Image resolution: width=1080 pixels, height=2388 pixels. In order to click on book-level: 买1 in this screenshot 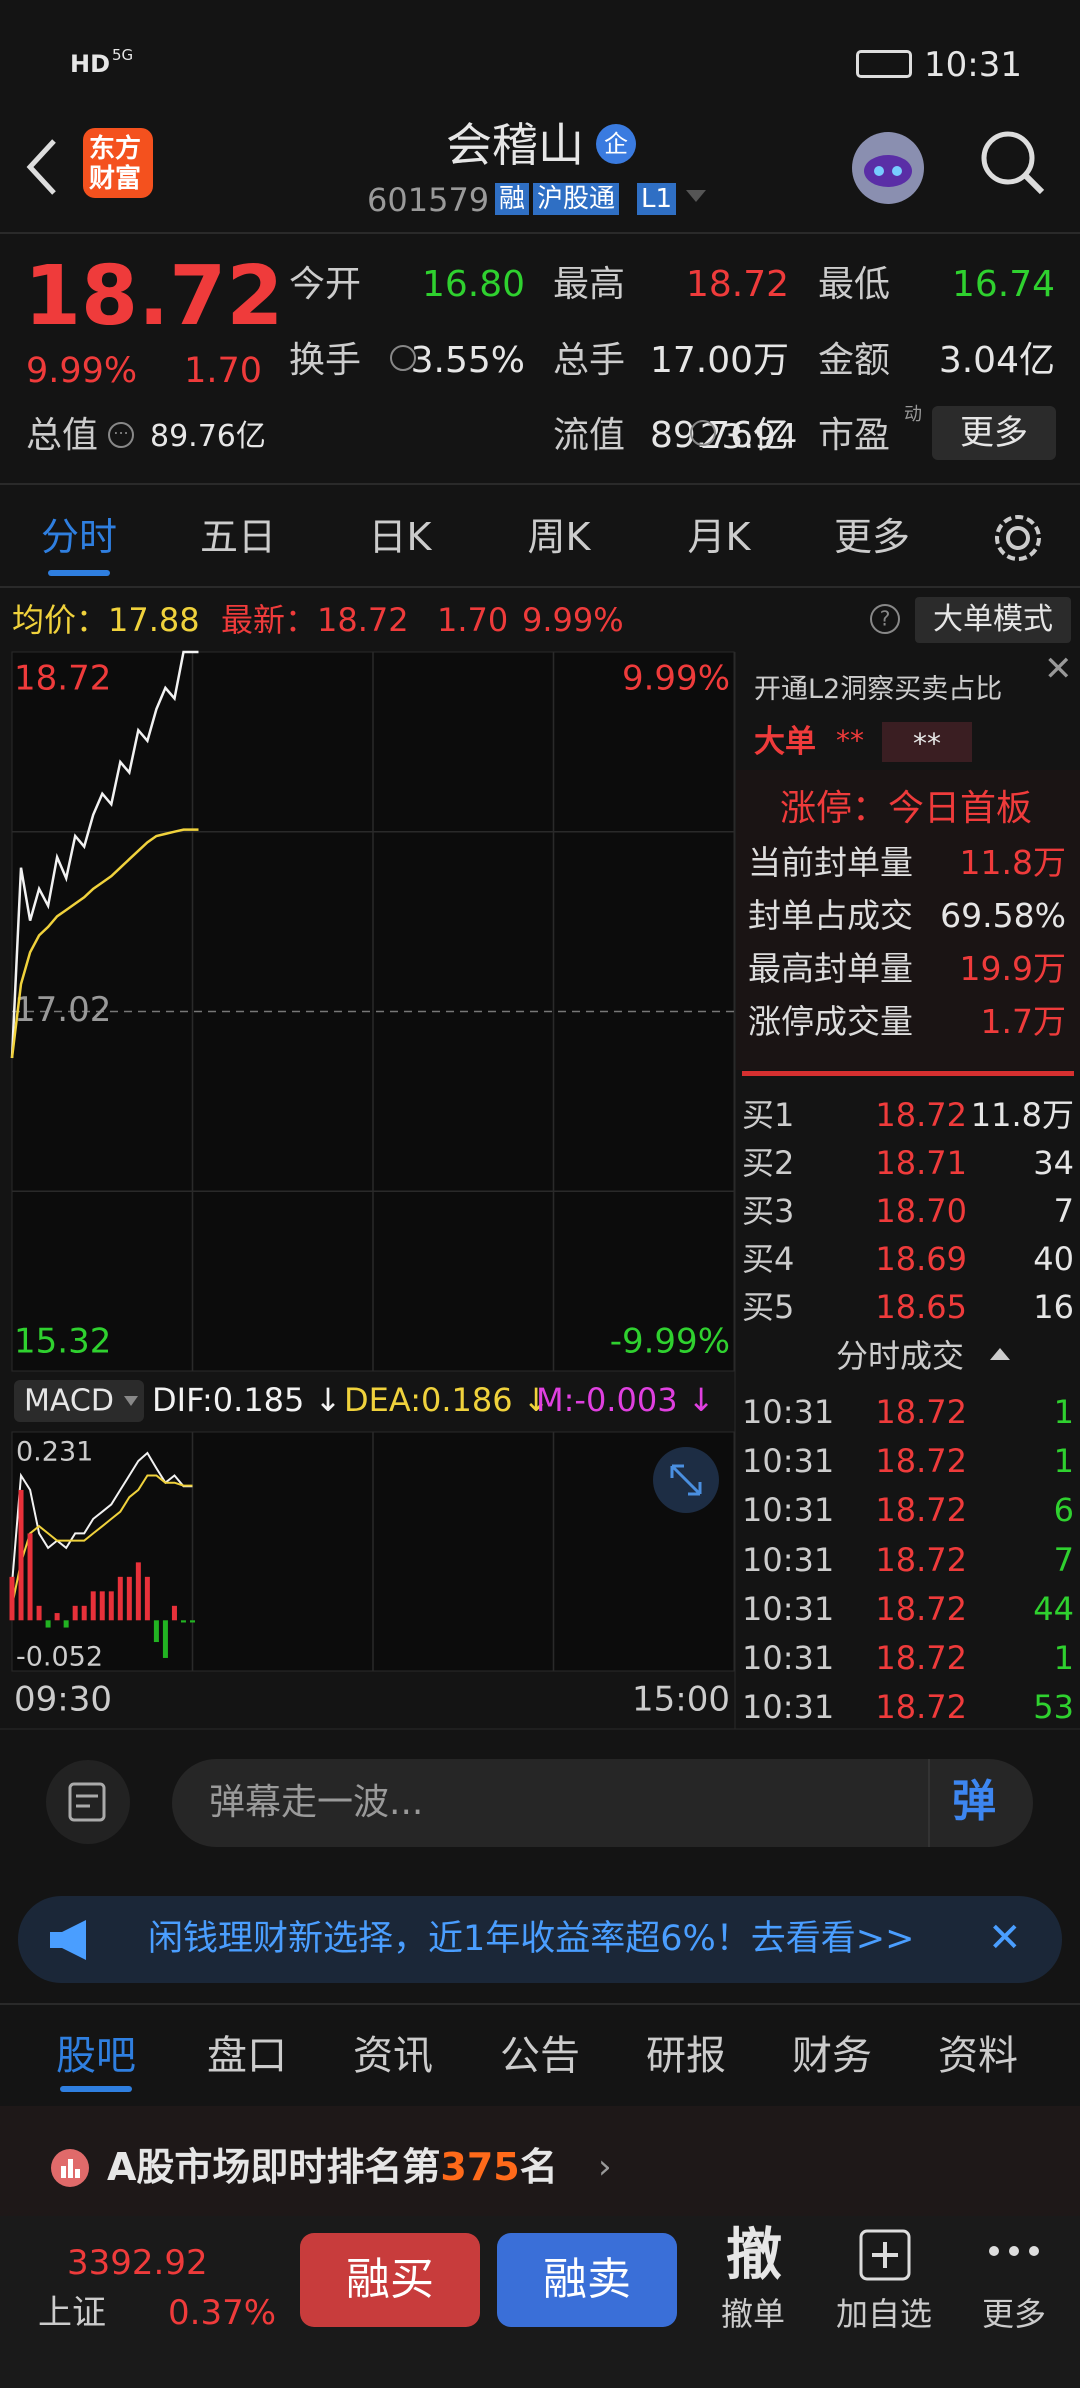, I will do `click(768, 1115)`.